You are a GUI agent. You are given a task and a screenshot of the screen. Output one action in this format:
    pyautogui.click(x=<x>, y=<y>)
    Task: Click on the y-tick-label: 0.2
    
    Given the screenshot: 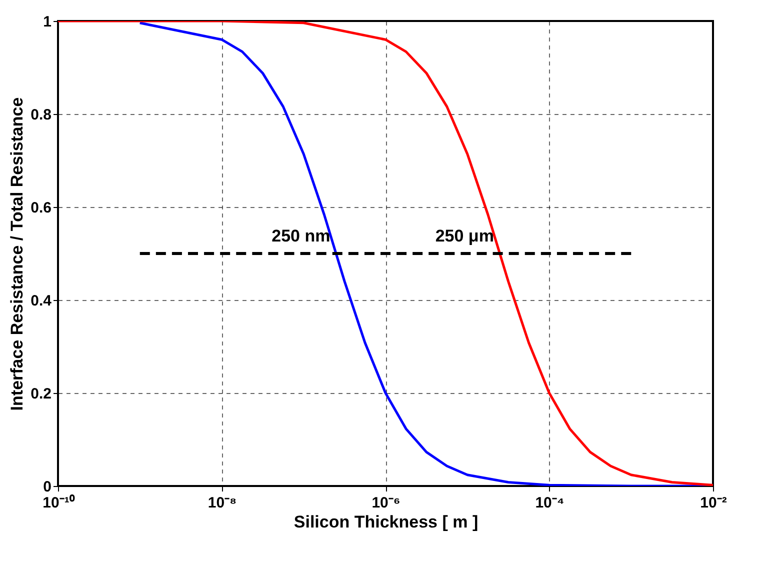 What is the action you would take?
    pyautogui.click(x=41, y=394)
    